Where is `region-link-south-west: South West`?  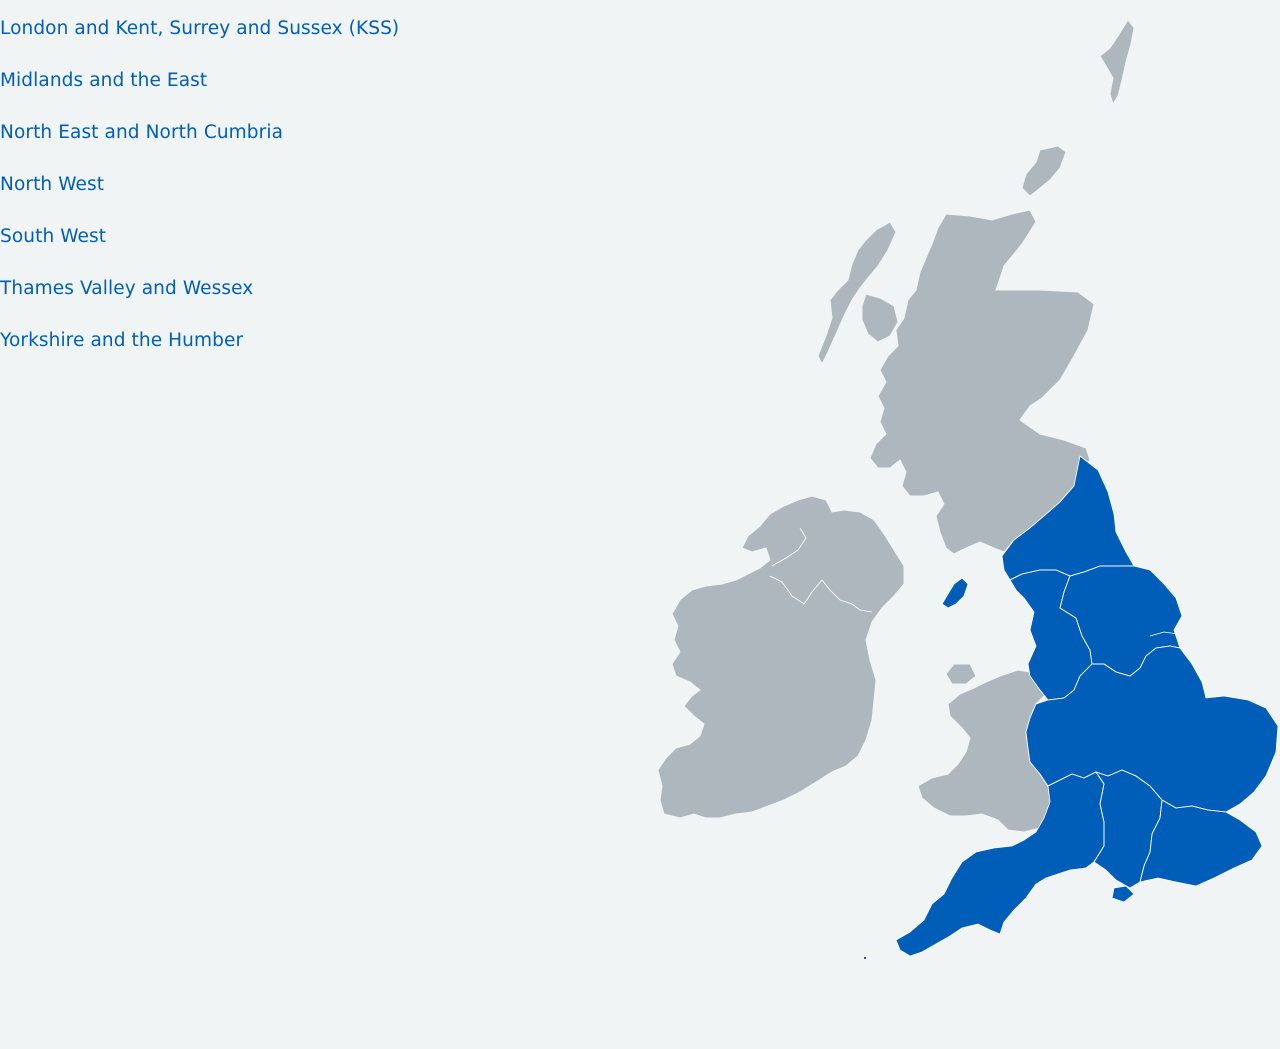
region-link-south-west: South West is located at coordinates (53, 236).